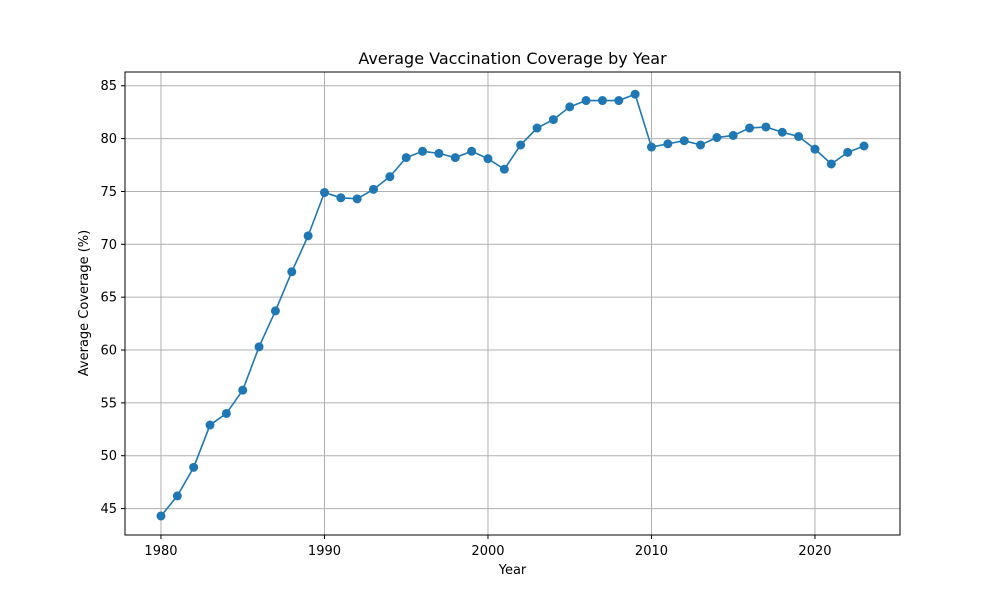 Image resolution: width=1000 pixels, height=600 pixels. Describe the element at coordinates (814, 551) in the screenshot. I see `x-tick-label: 2020` at that location.